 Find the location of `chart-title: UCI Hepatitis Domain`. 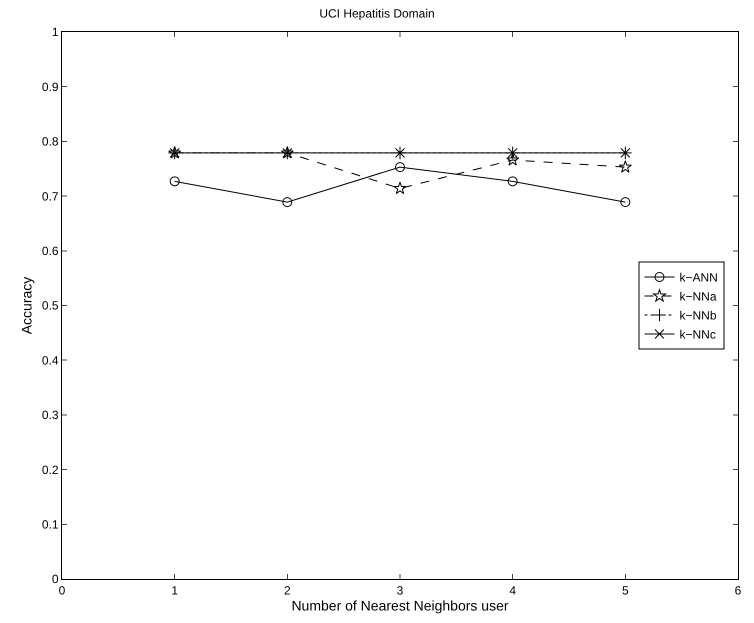

chart-title: UCI Hepatitis Domain is located at coordinates (377, 13).